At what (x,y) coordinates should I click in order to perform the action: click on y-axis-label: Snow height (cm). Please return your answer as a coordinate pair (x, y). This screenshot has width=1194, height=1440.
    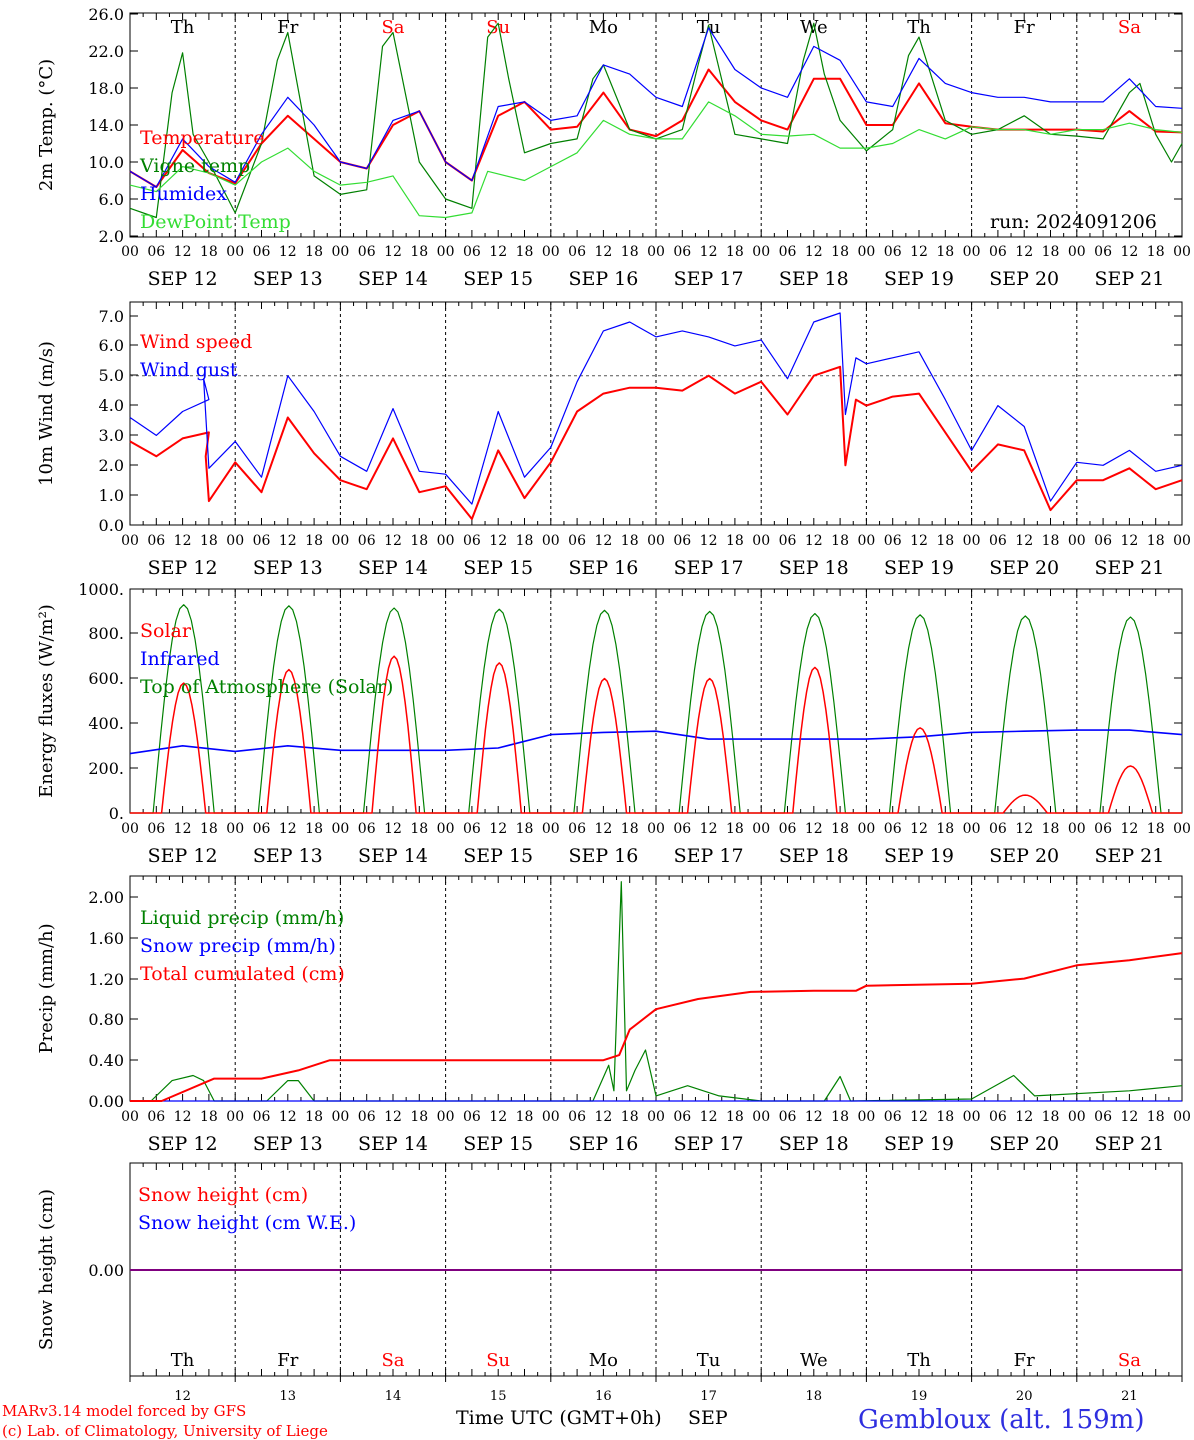
    Looking at the image, I should click on (46, 1269).